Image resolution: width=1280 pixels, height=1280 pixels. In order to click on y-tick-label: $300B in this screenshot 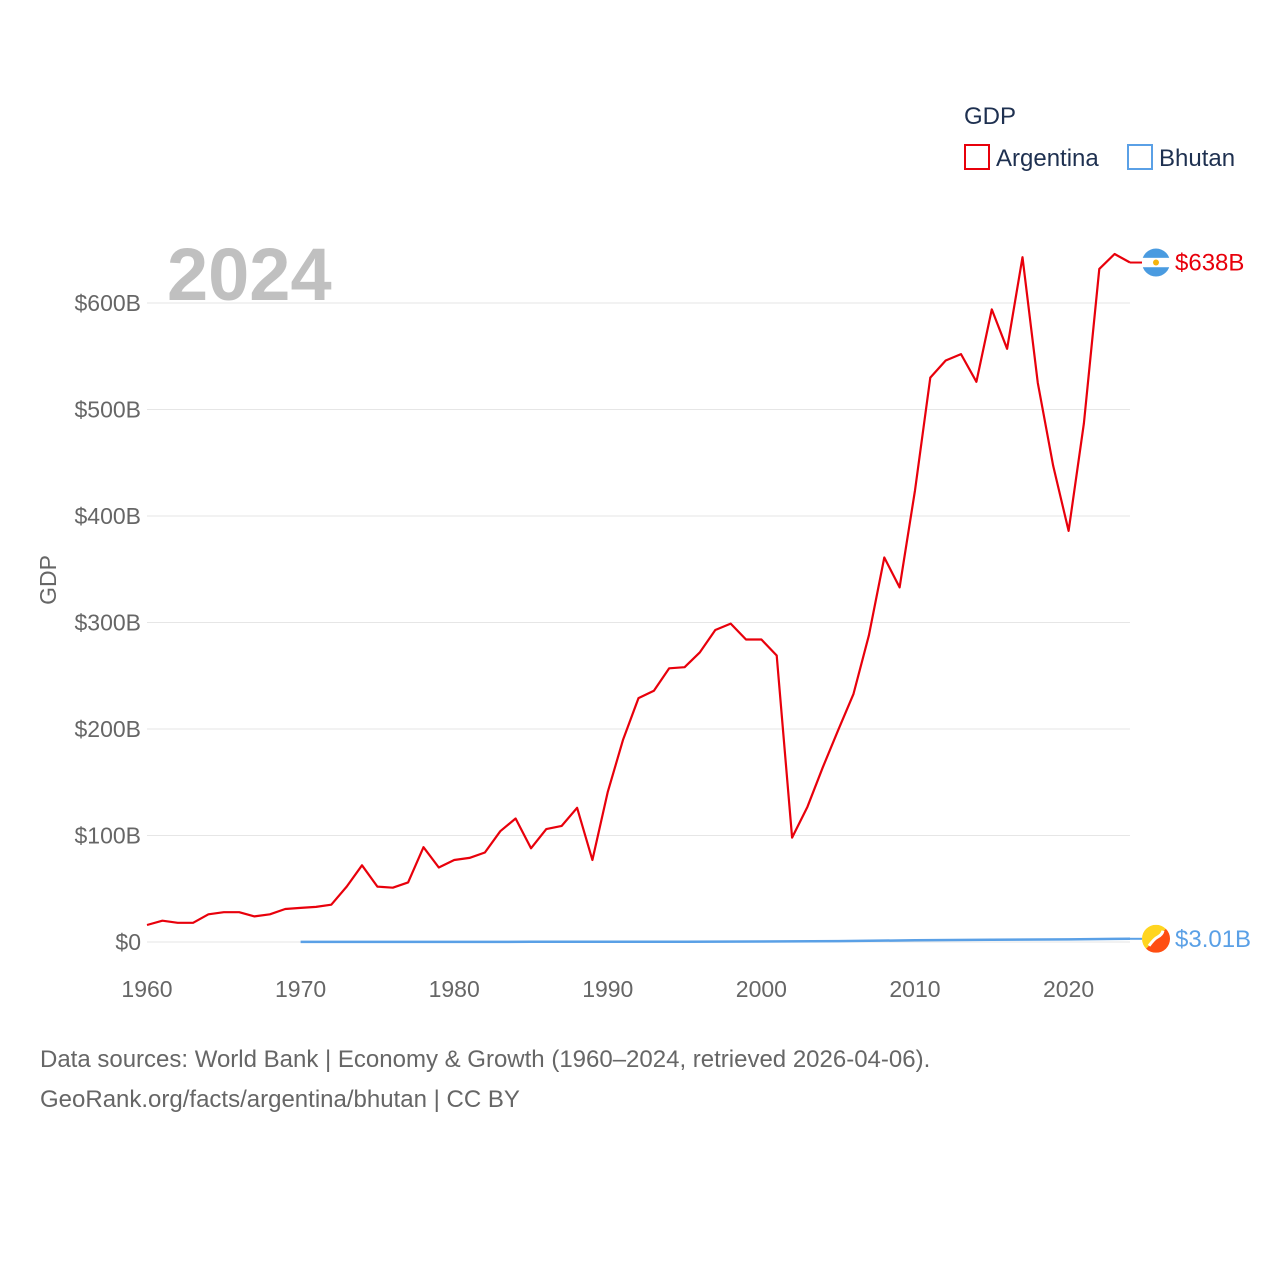, I will do `click(107, 623)`.